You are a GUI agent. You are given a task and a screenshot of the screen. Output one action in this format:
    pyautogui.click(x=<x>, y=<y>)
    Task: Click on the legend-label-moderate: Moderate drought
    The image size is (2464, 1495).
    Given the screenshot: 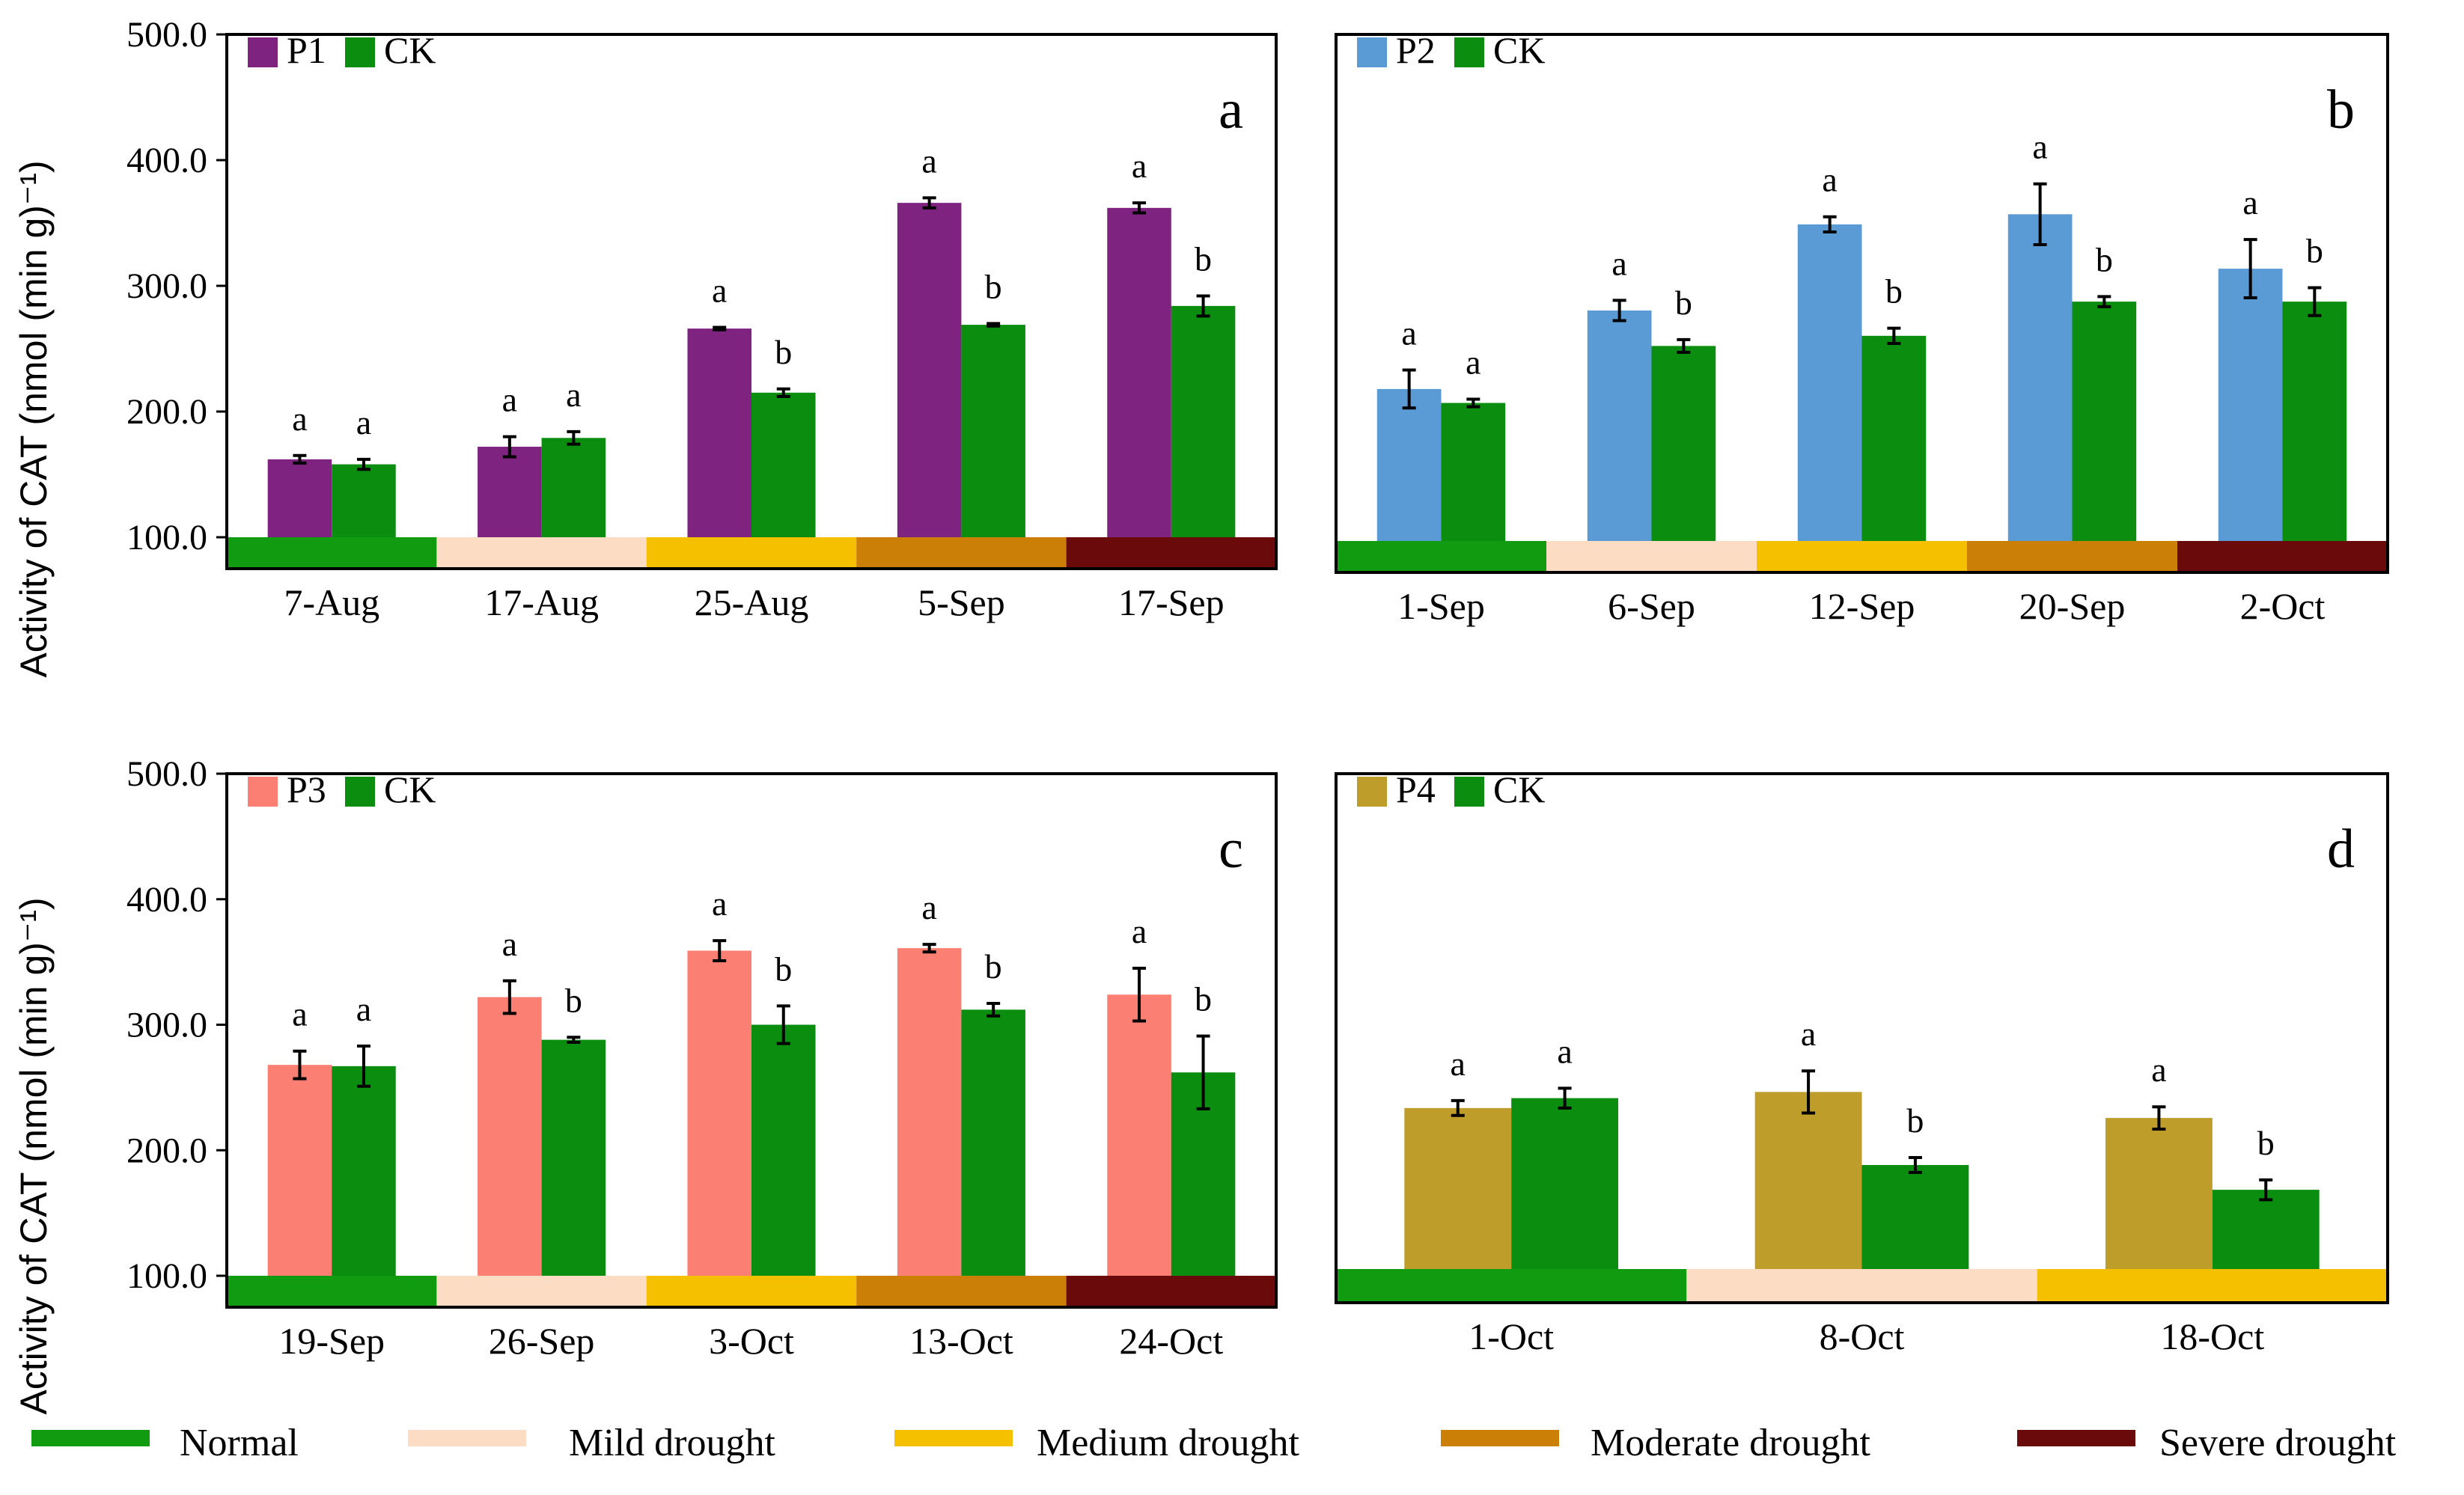 What is the action you would take?
    pyautogui.click(x=1731, y=1443)
    